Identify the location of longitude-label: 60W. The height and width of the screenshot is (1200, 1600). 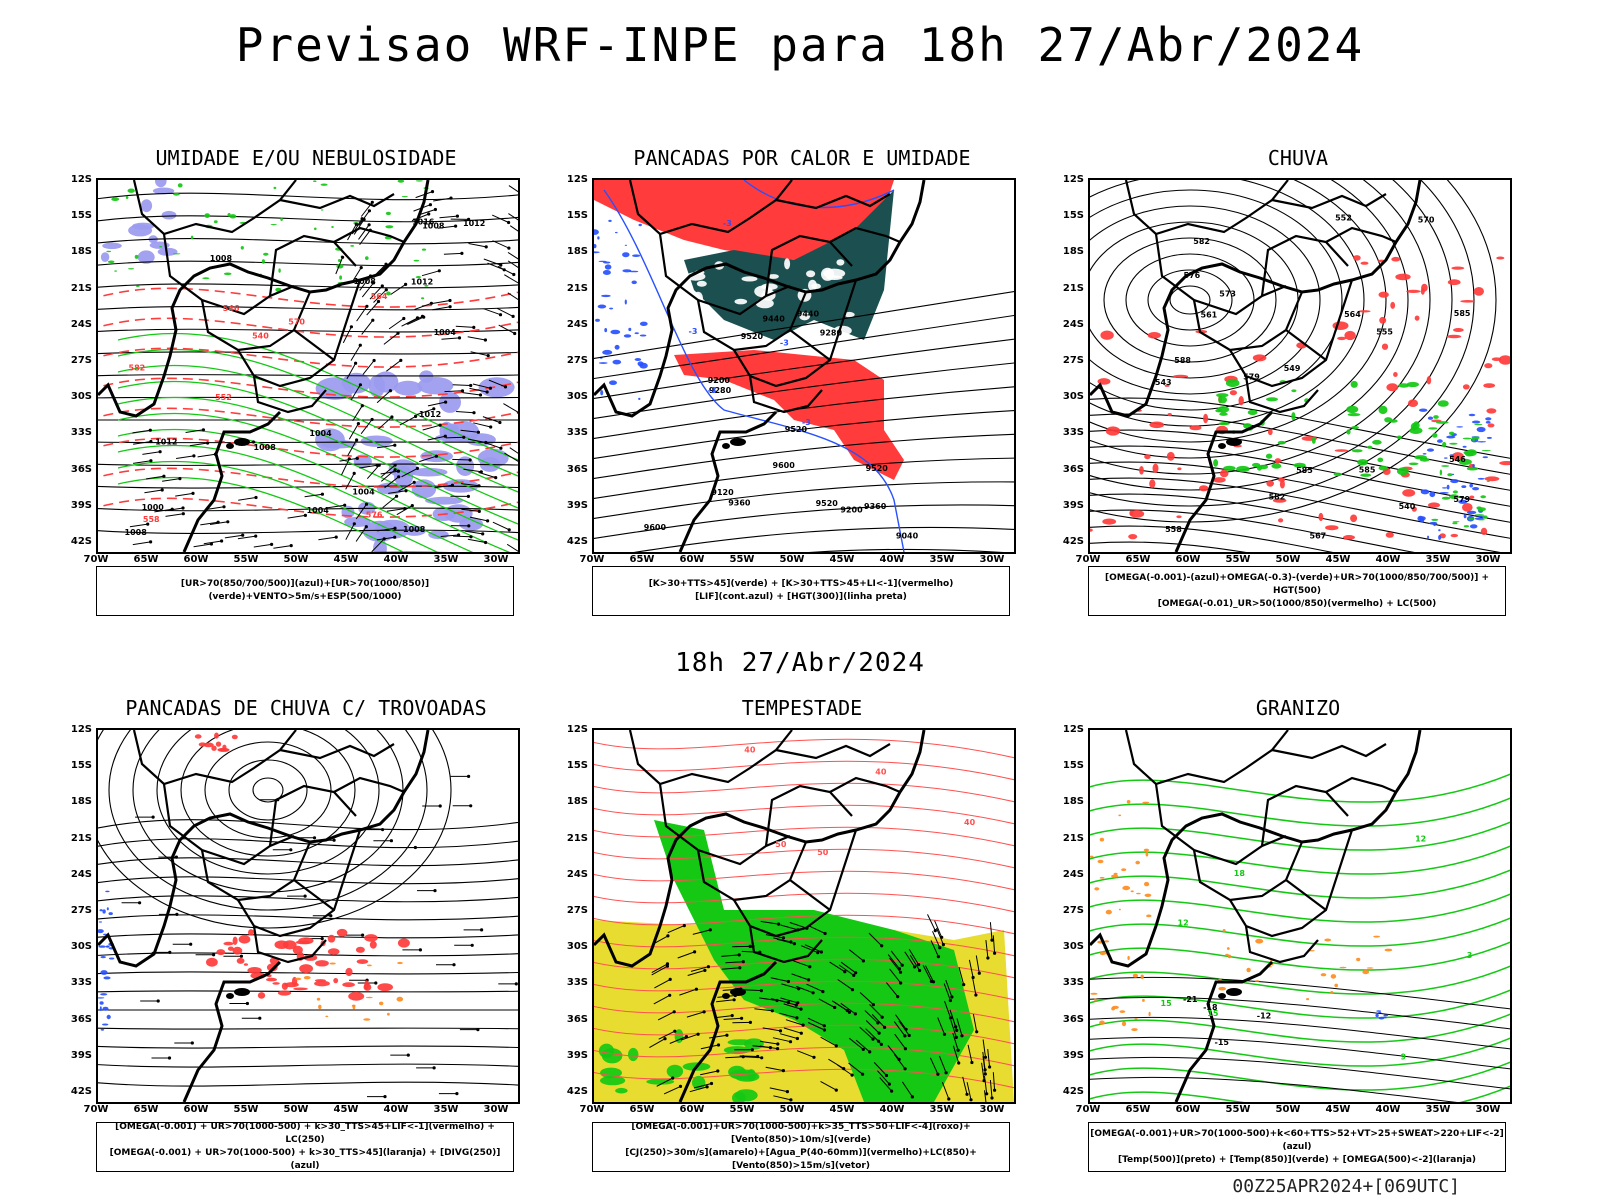
(196, 559).